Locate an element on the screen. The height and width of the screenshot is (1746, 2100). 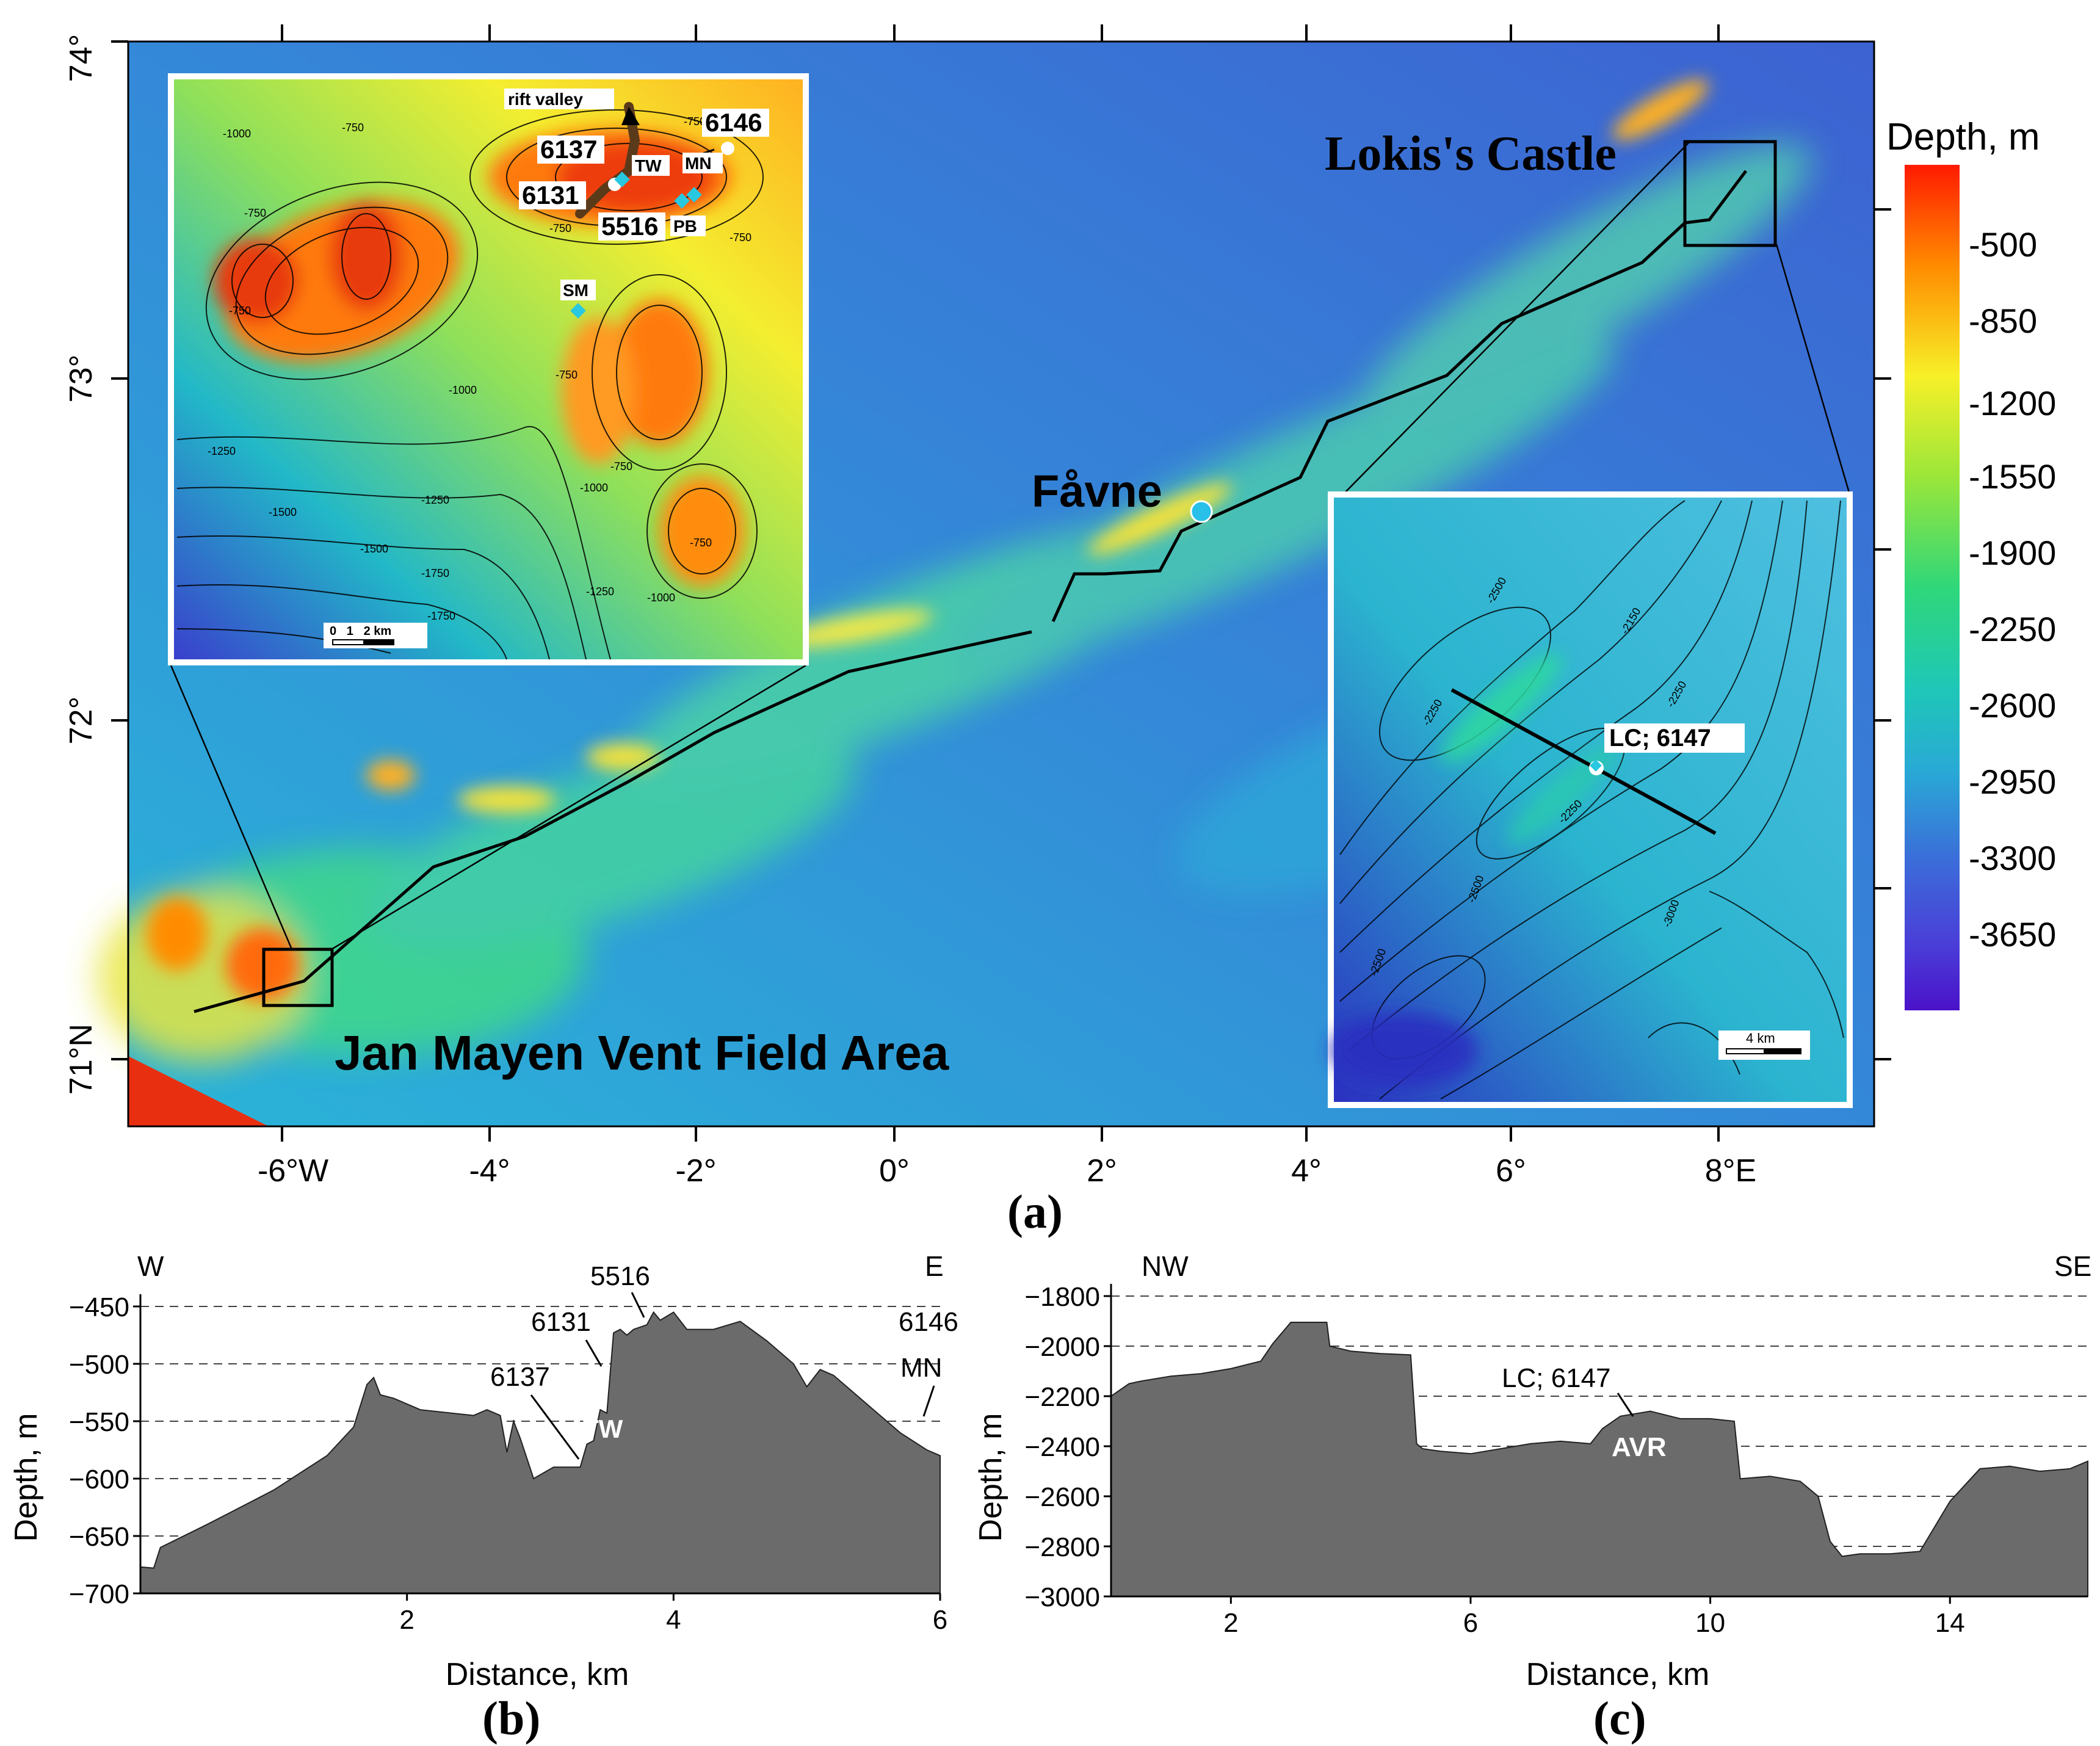
mn-label: MN is located at coordinates (698, 163).